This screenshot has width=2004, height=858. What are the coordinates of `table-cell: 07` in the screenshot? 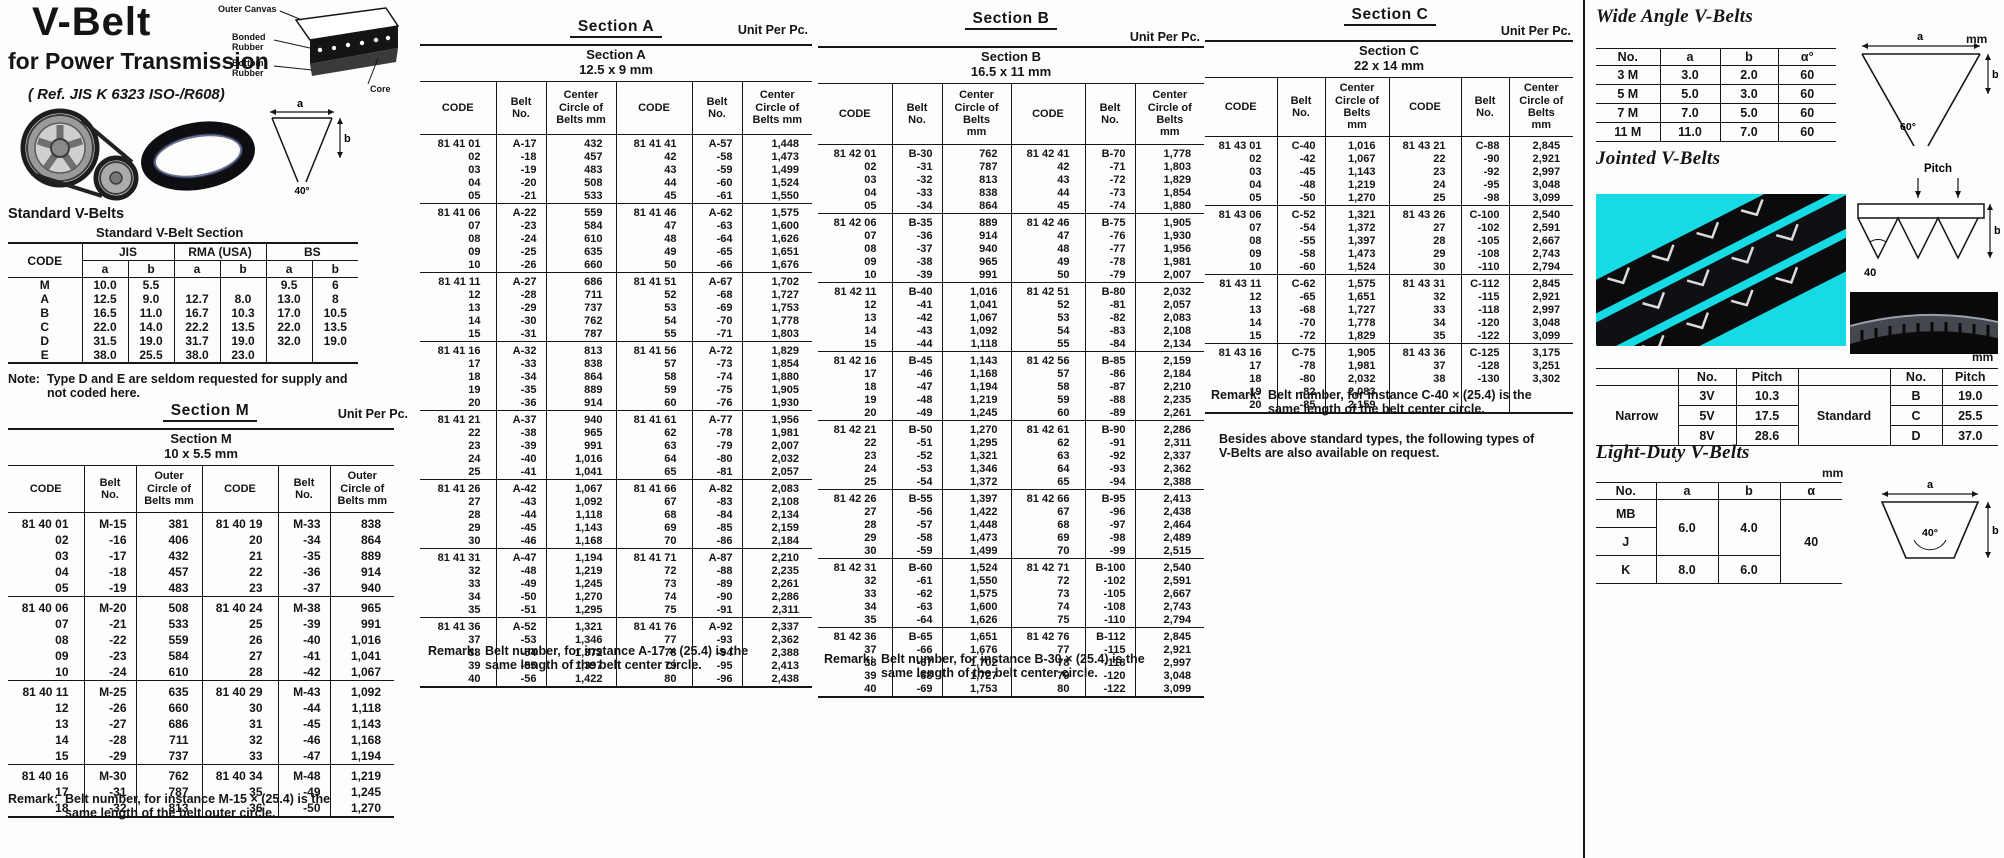 It's located at (474, 225).